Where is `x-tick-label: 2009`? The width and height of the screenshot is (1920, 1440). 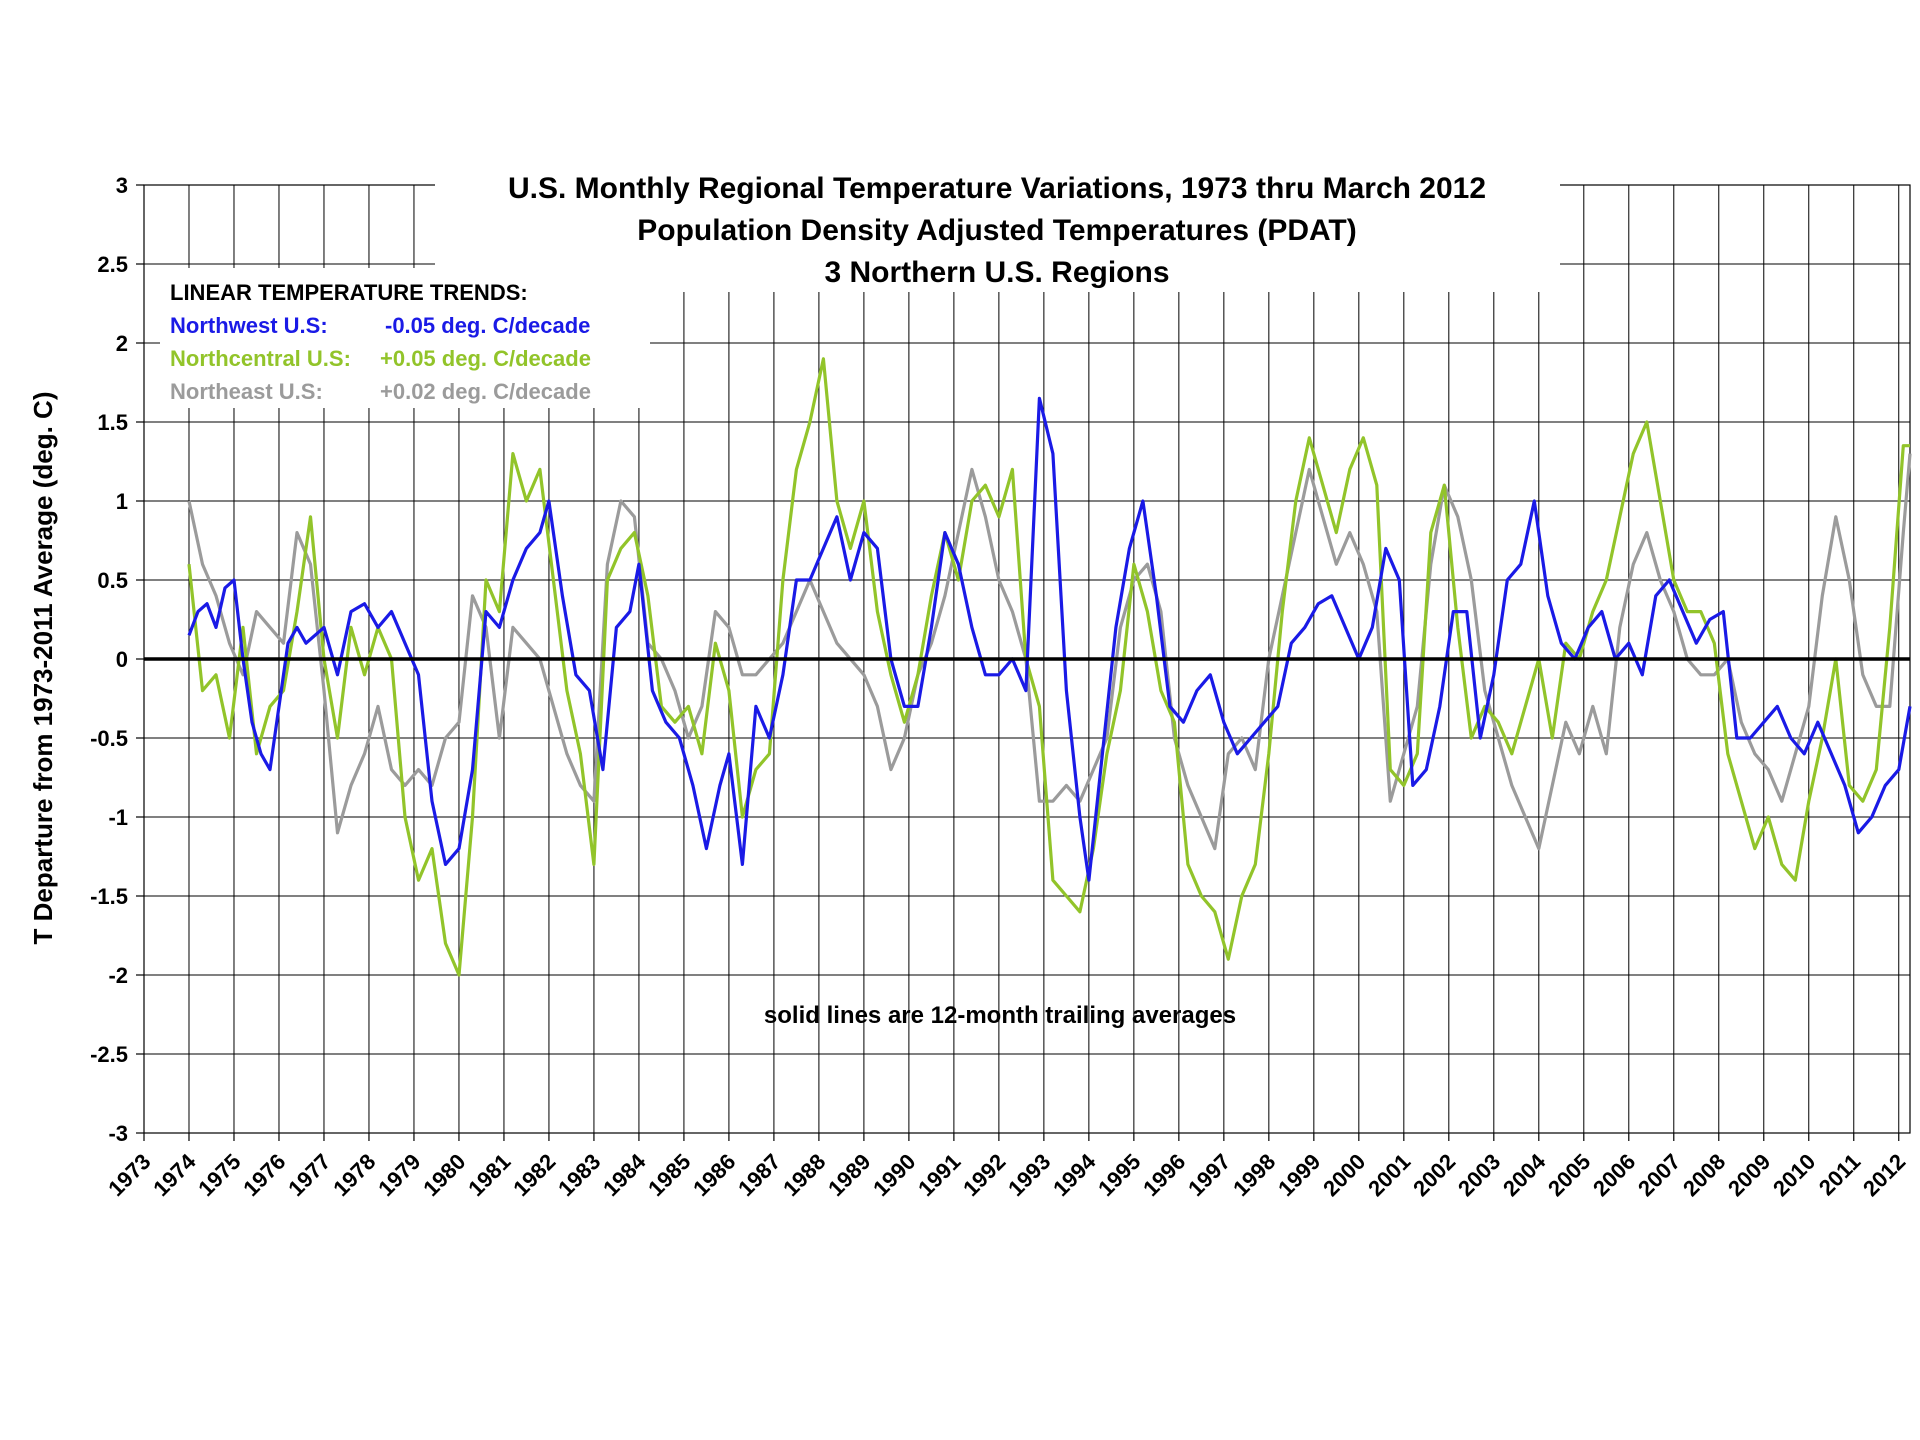 x-tick-label: 2009 is located at coordinates (1749, 1175).